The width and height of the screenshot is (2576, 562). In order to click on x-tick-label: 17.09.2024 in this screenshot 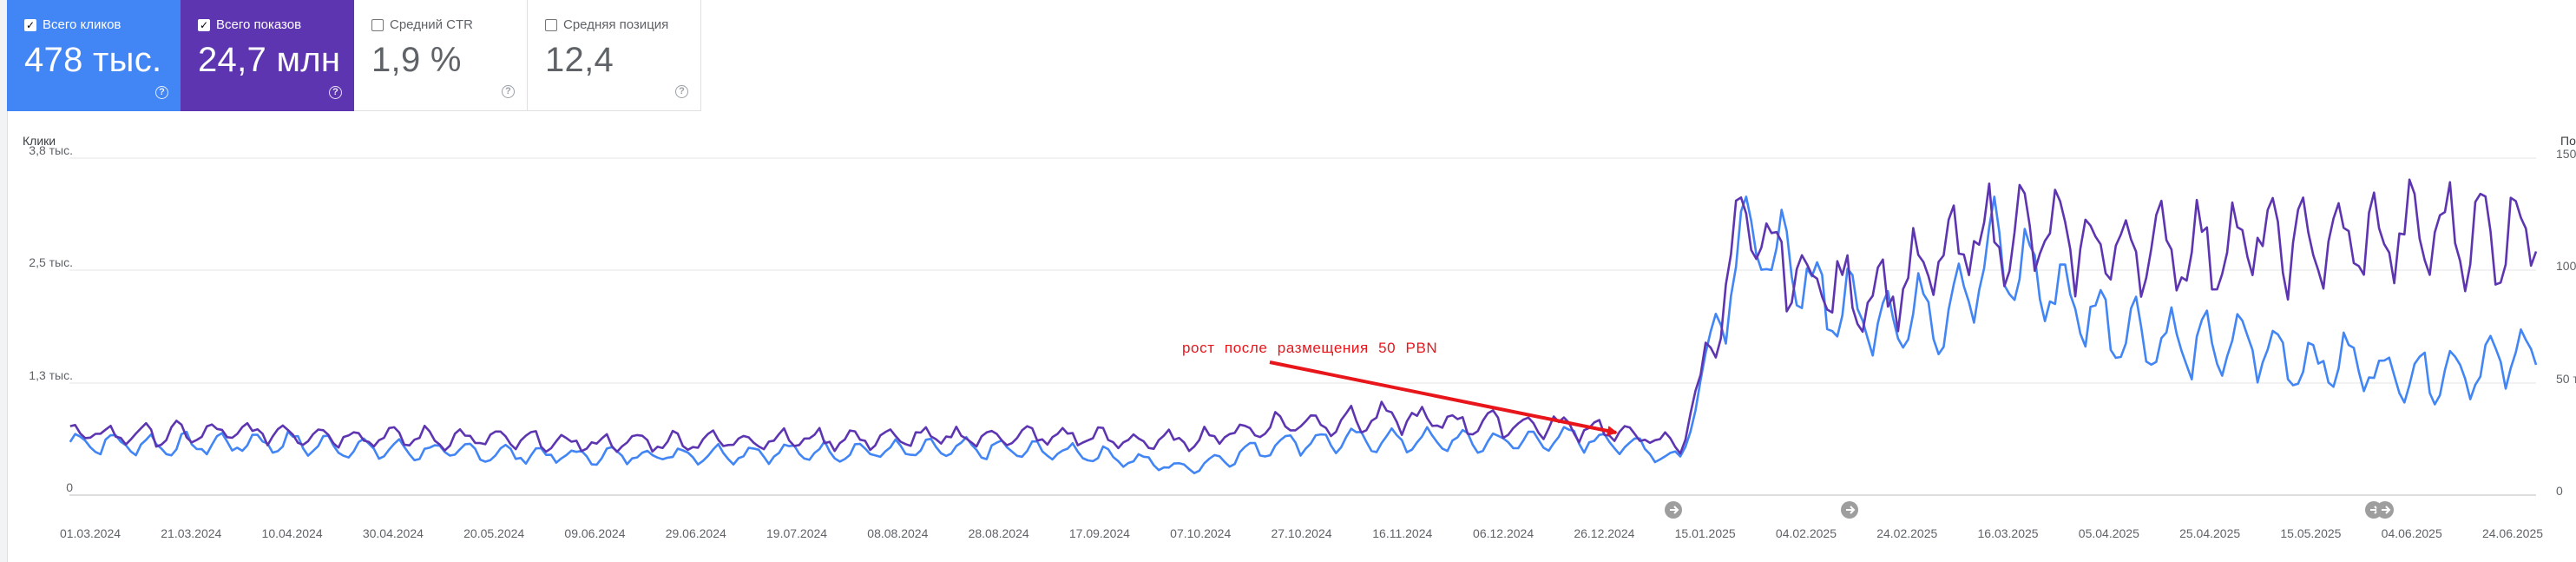, I will do `click(1099, 533)`.